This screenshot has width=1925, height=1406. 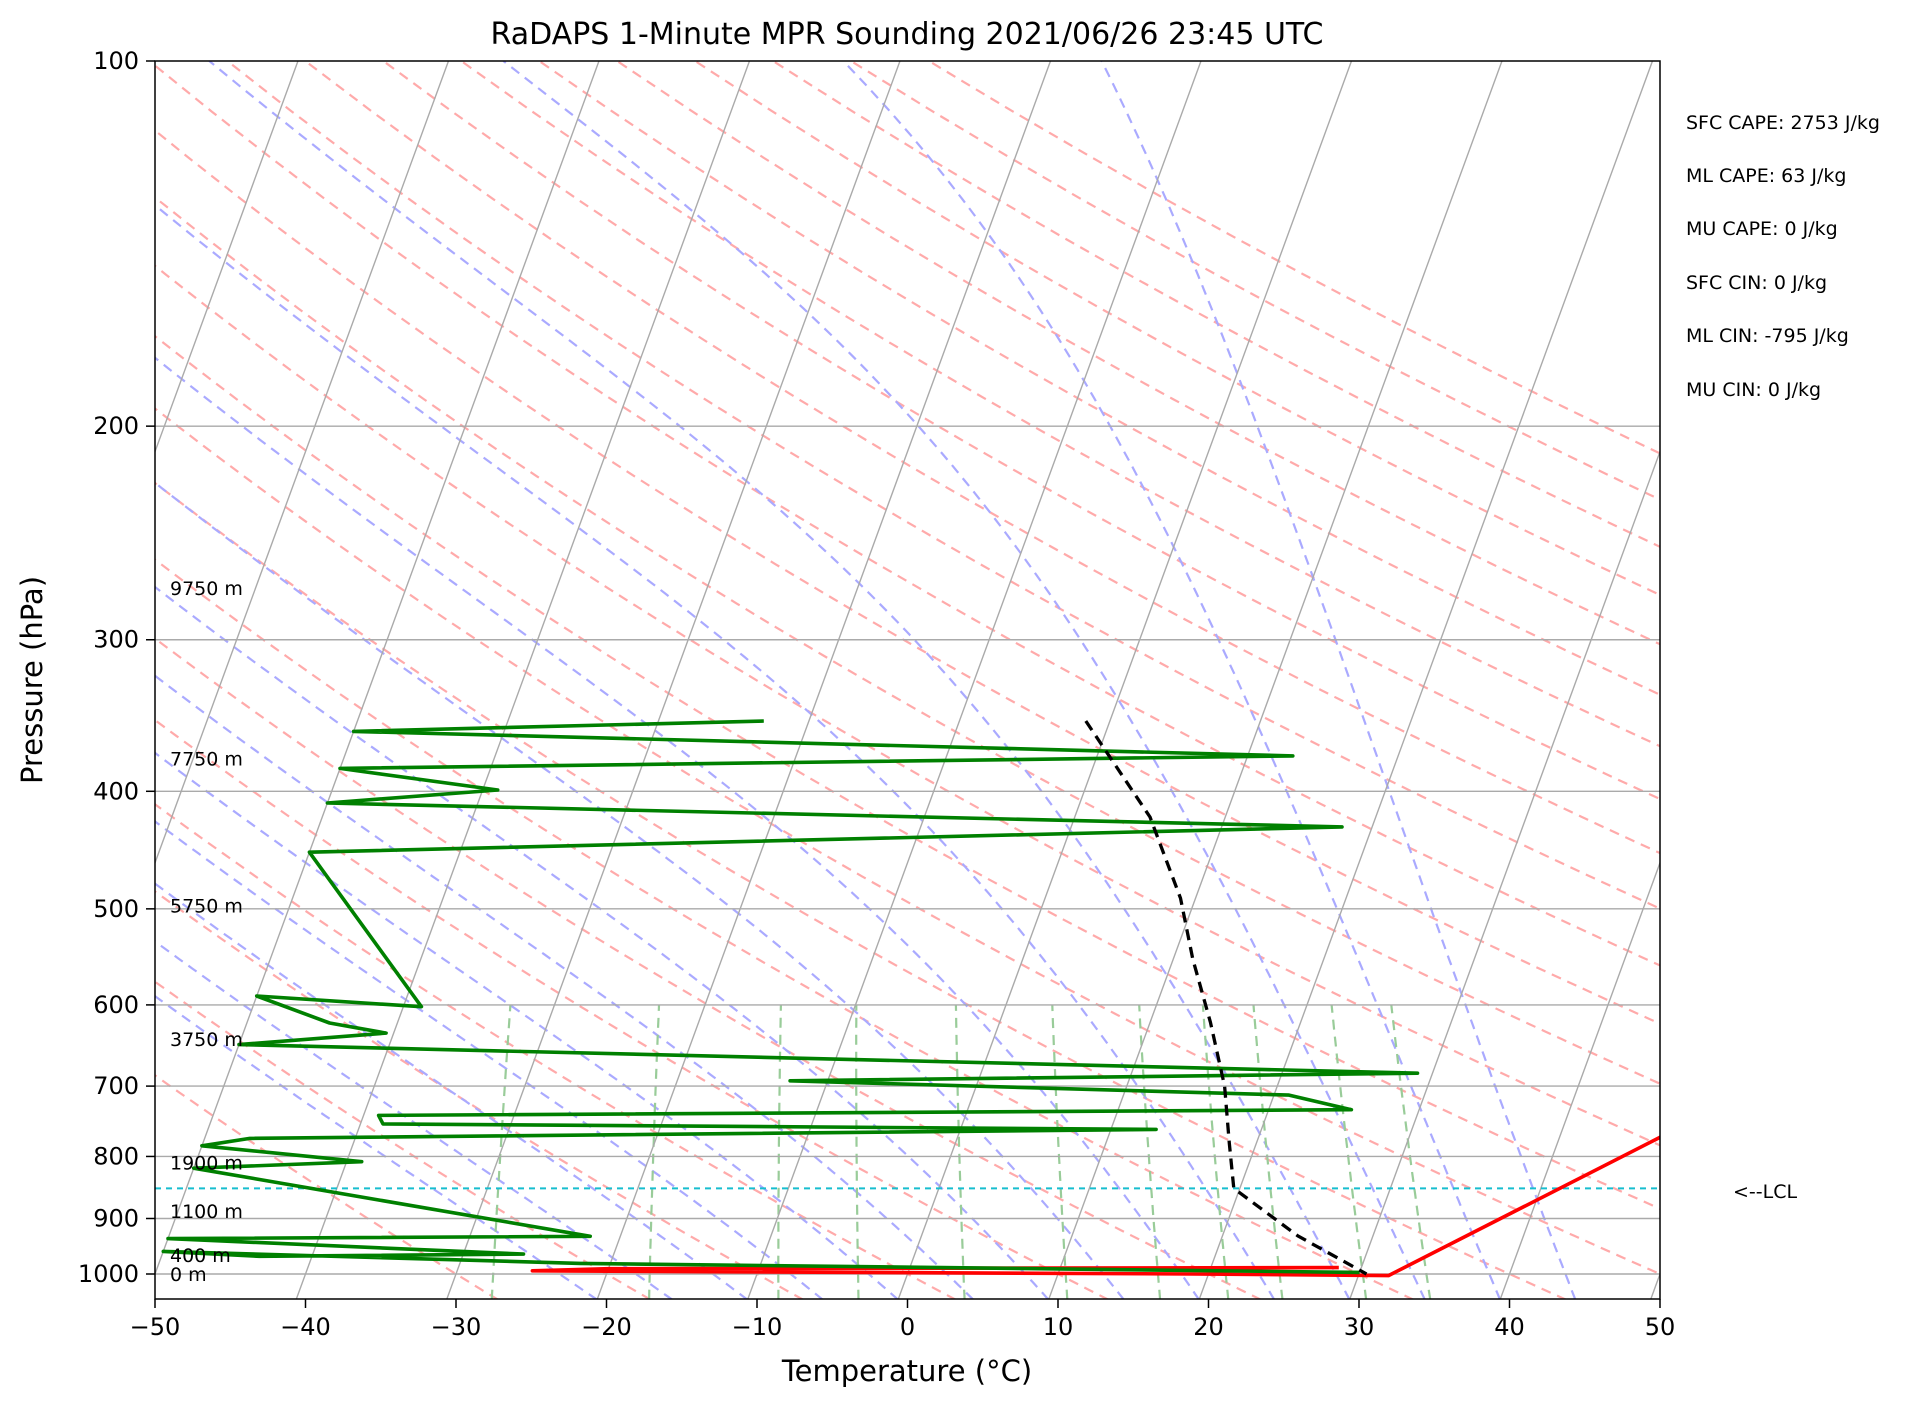 I want to click on x-tick-label: −40, so click(x=305, y=1327).